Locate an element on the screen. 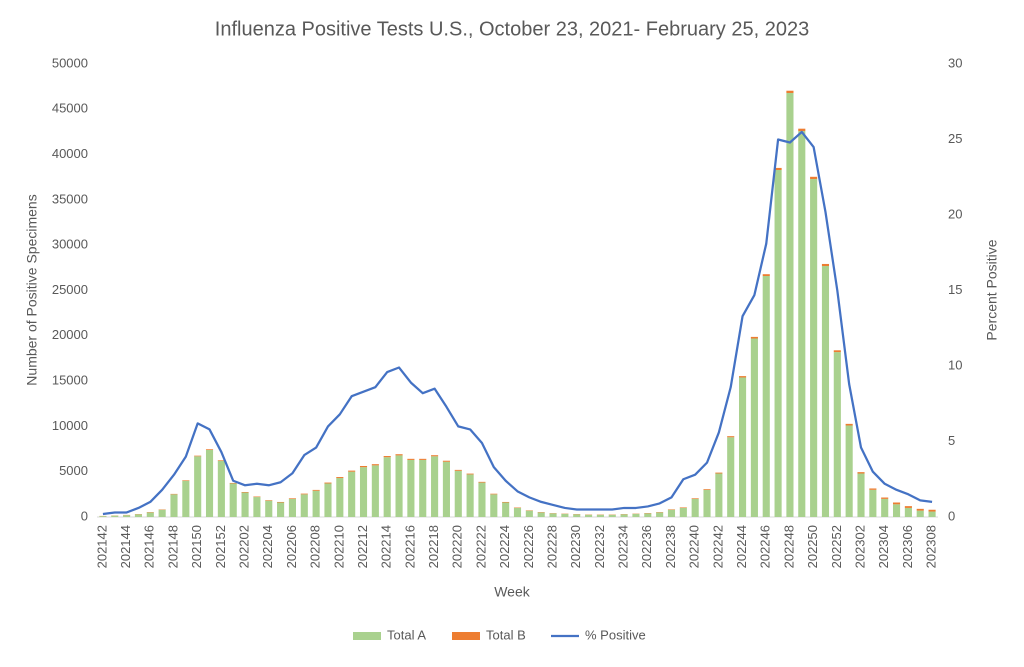 The width and height of the screenshot is (1024, 667). y2-tick-label: 15 is located at coordinates (955, 289).